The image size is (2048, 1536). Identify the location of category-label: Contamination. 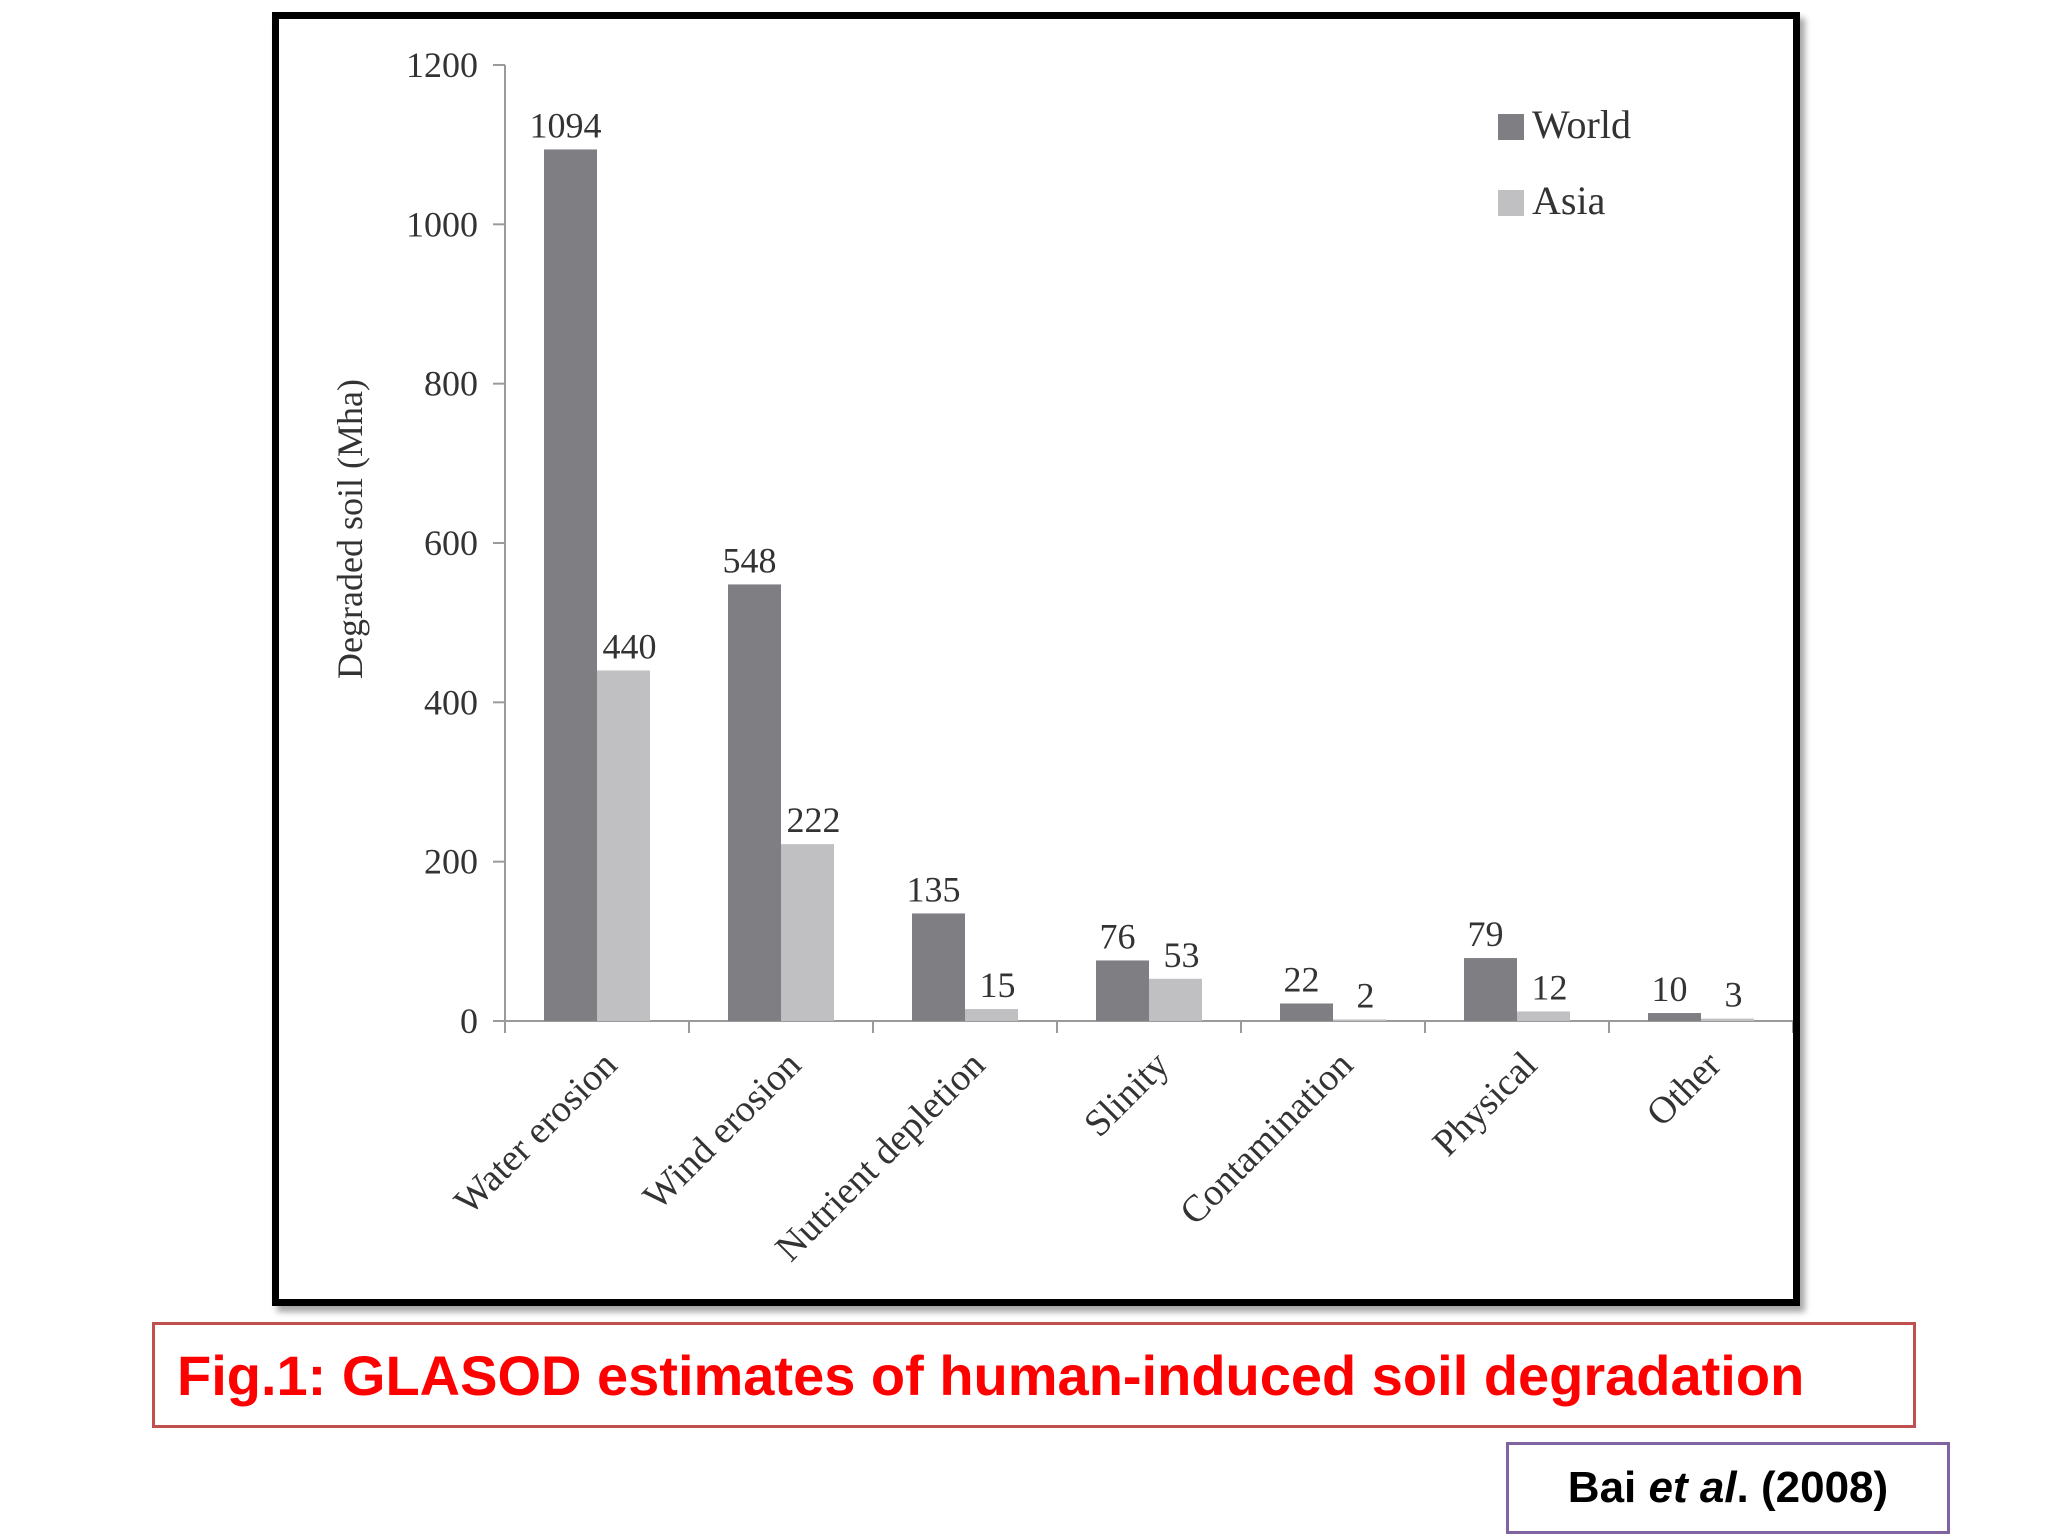
(1266, 1138).